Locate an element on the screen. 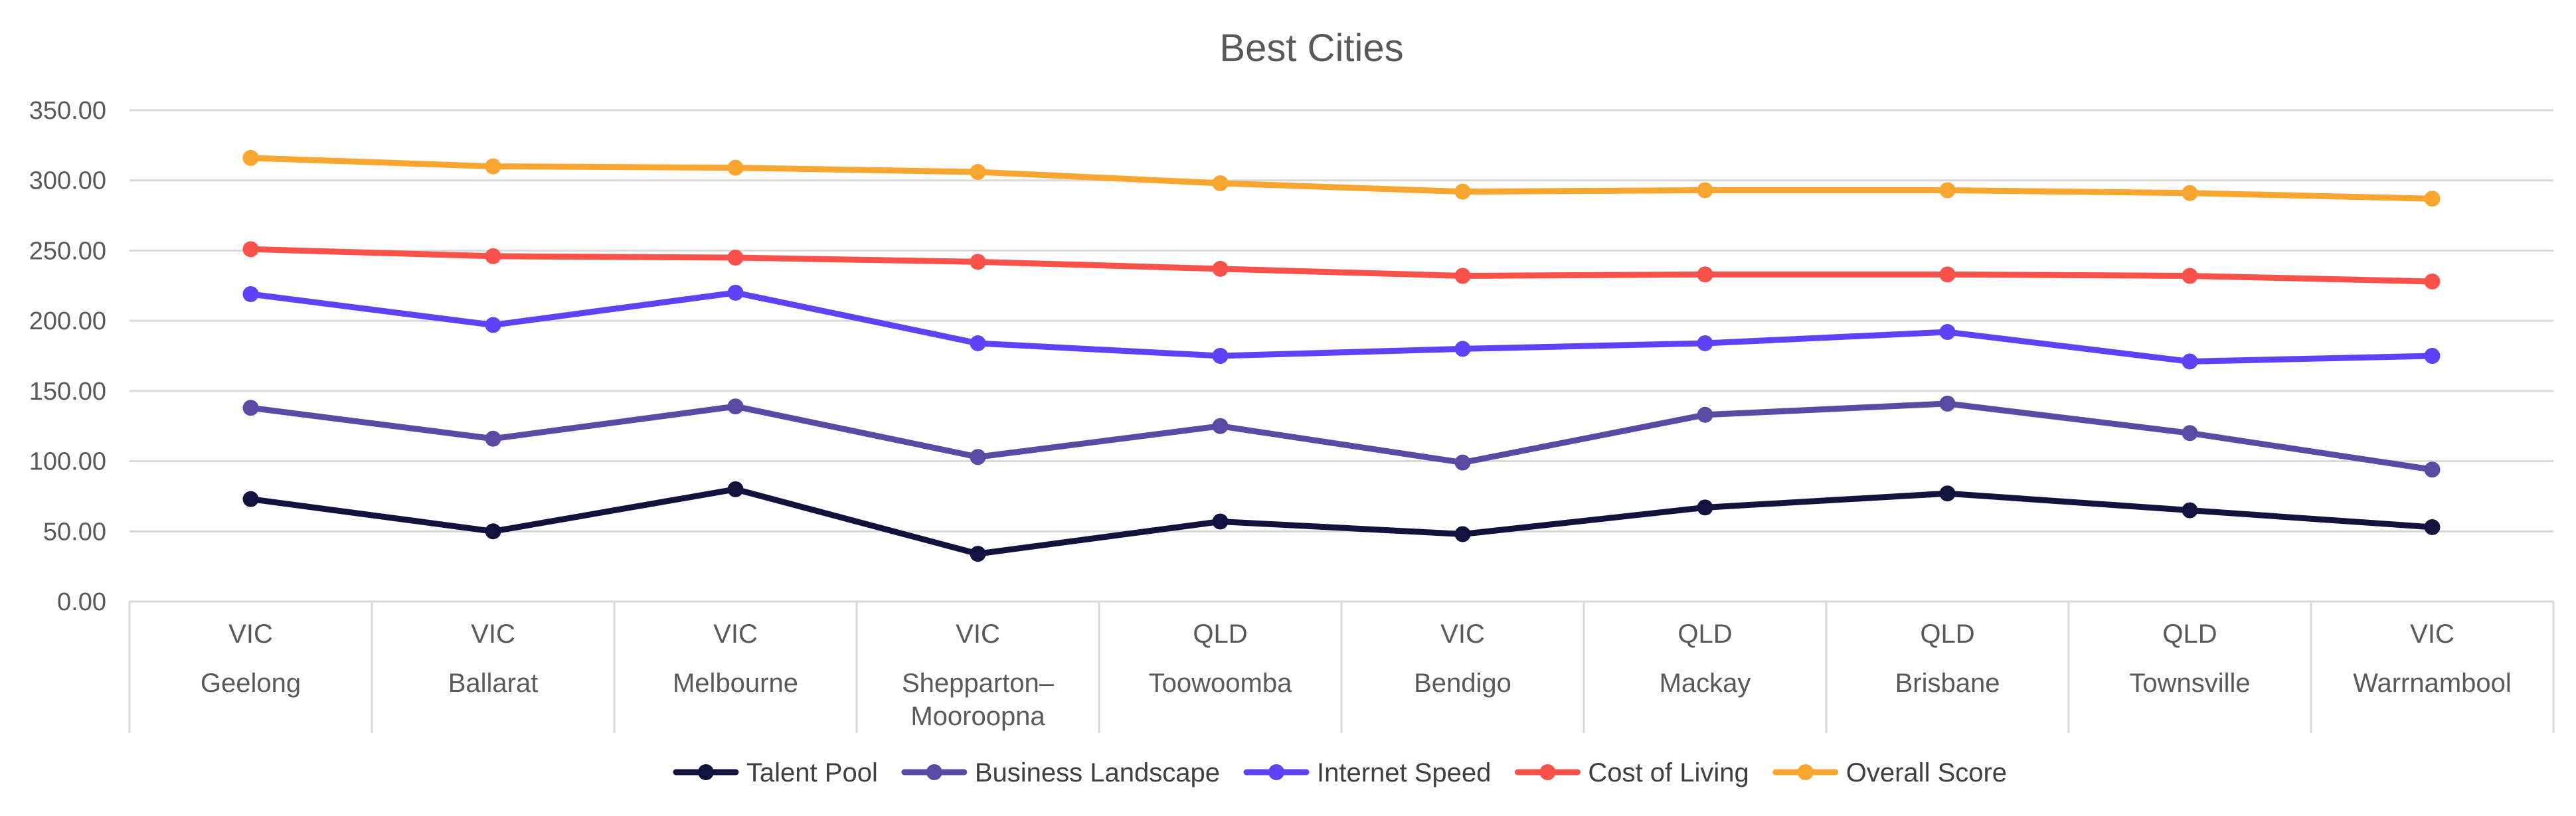  legend-item: Talent Pool is located at coordinates (775, 772).